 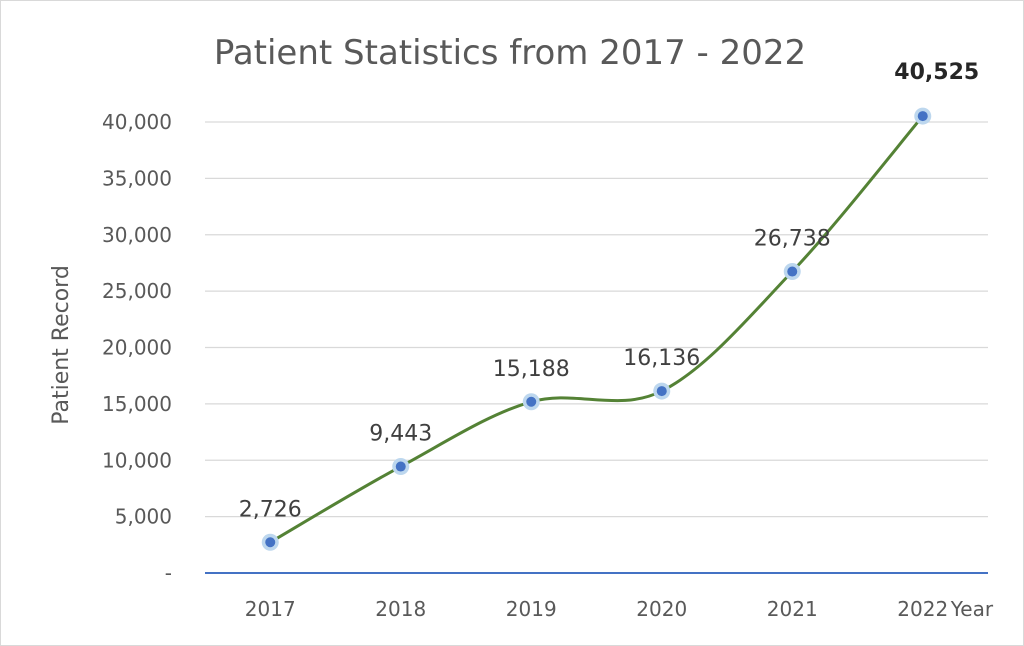 What do you see at coordinates (143, 517) in the screenshot?
I see `y-tick-label: 5,000` at bounding box center [143, 517].